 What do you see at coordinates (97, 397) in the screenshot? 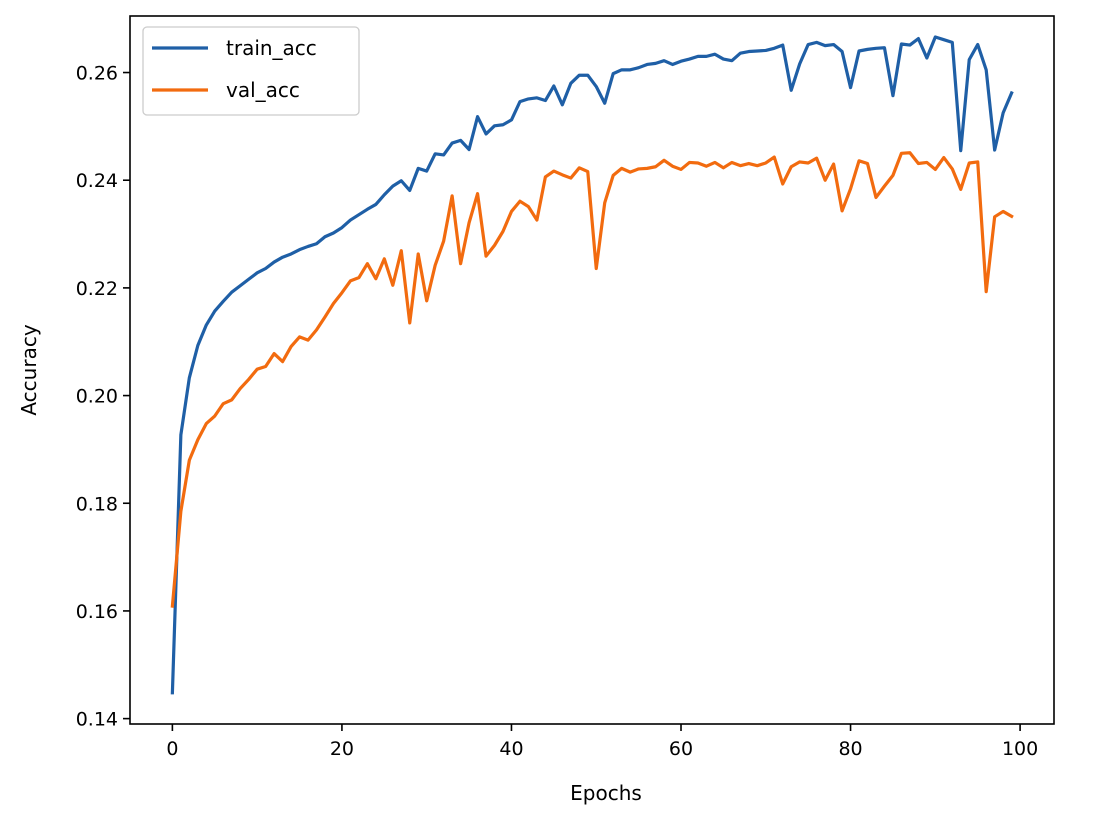
I see `y-tick-label: 0.20` at bounding box center [97, 397].